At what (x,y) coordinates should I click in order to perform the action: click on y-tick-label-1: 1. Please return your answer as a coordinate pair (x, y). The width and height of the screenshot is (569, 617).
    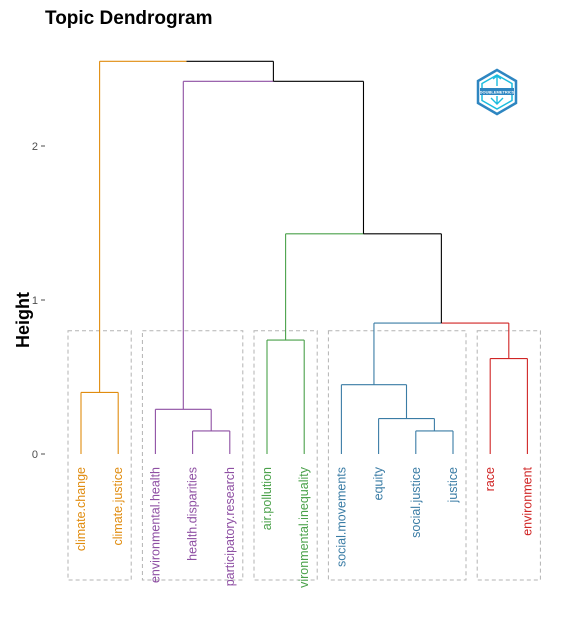
    Looking at the image, I should click on (35, 301).